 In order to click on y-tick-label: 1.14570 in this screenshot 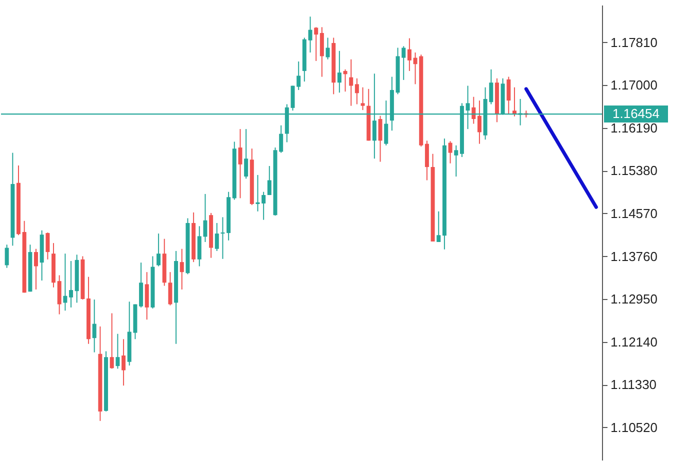, I will do `click(634, 213)`.